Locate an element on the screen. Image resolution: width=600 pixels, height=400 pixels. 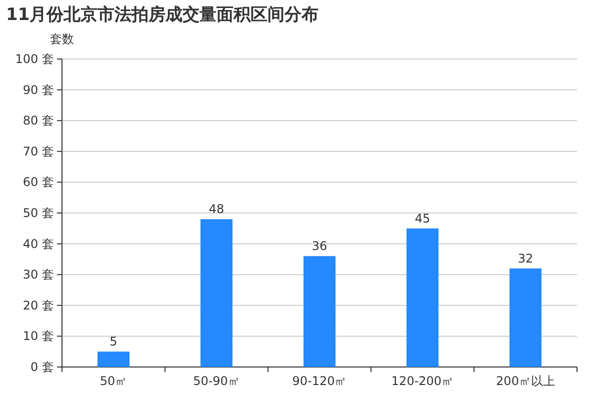
x-tick-label: 200㎡以上 is located at coordinates (525, 381).